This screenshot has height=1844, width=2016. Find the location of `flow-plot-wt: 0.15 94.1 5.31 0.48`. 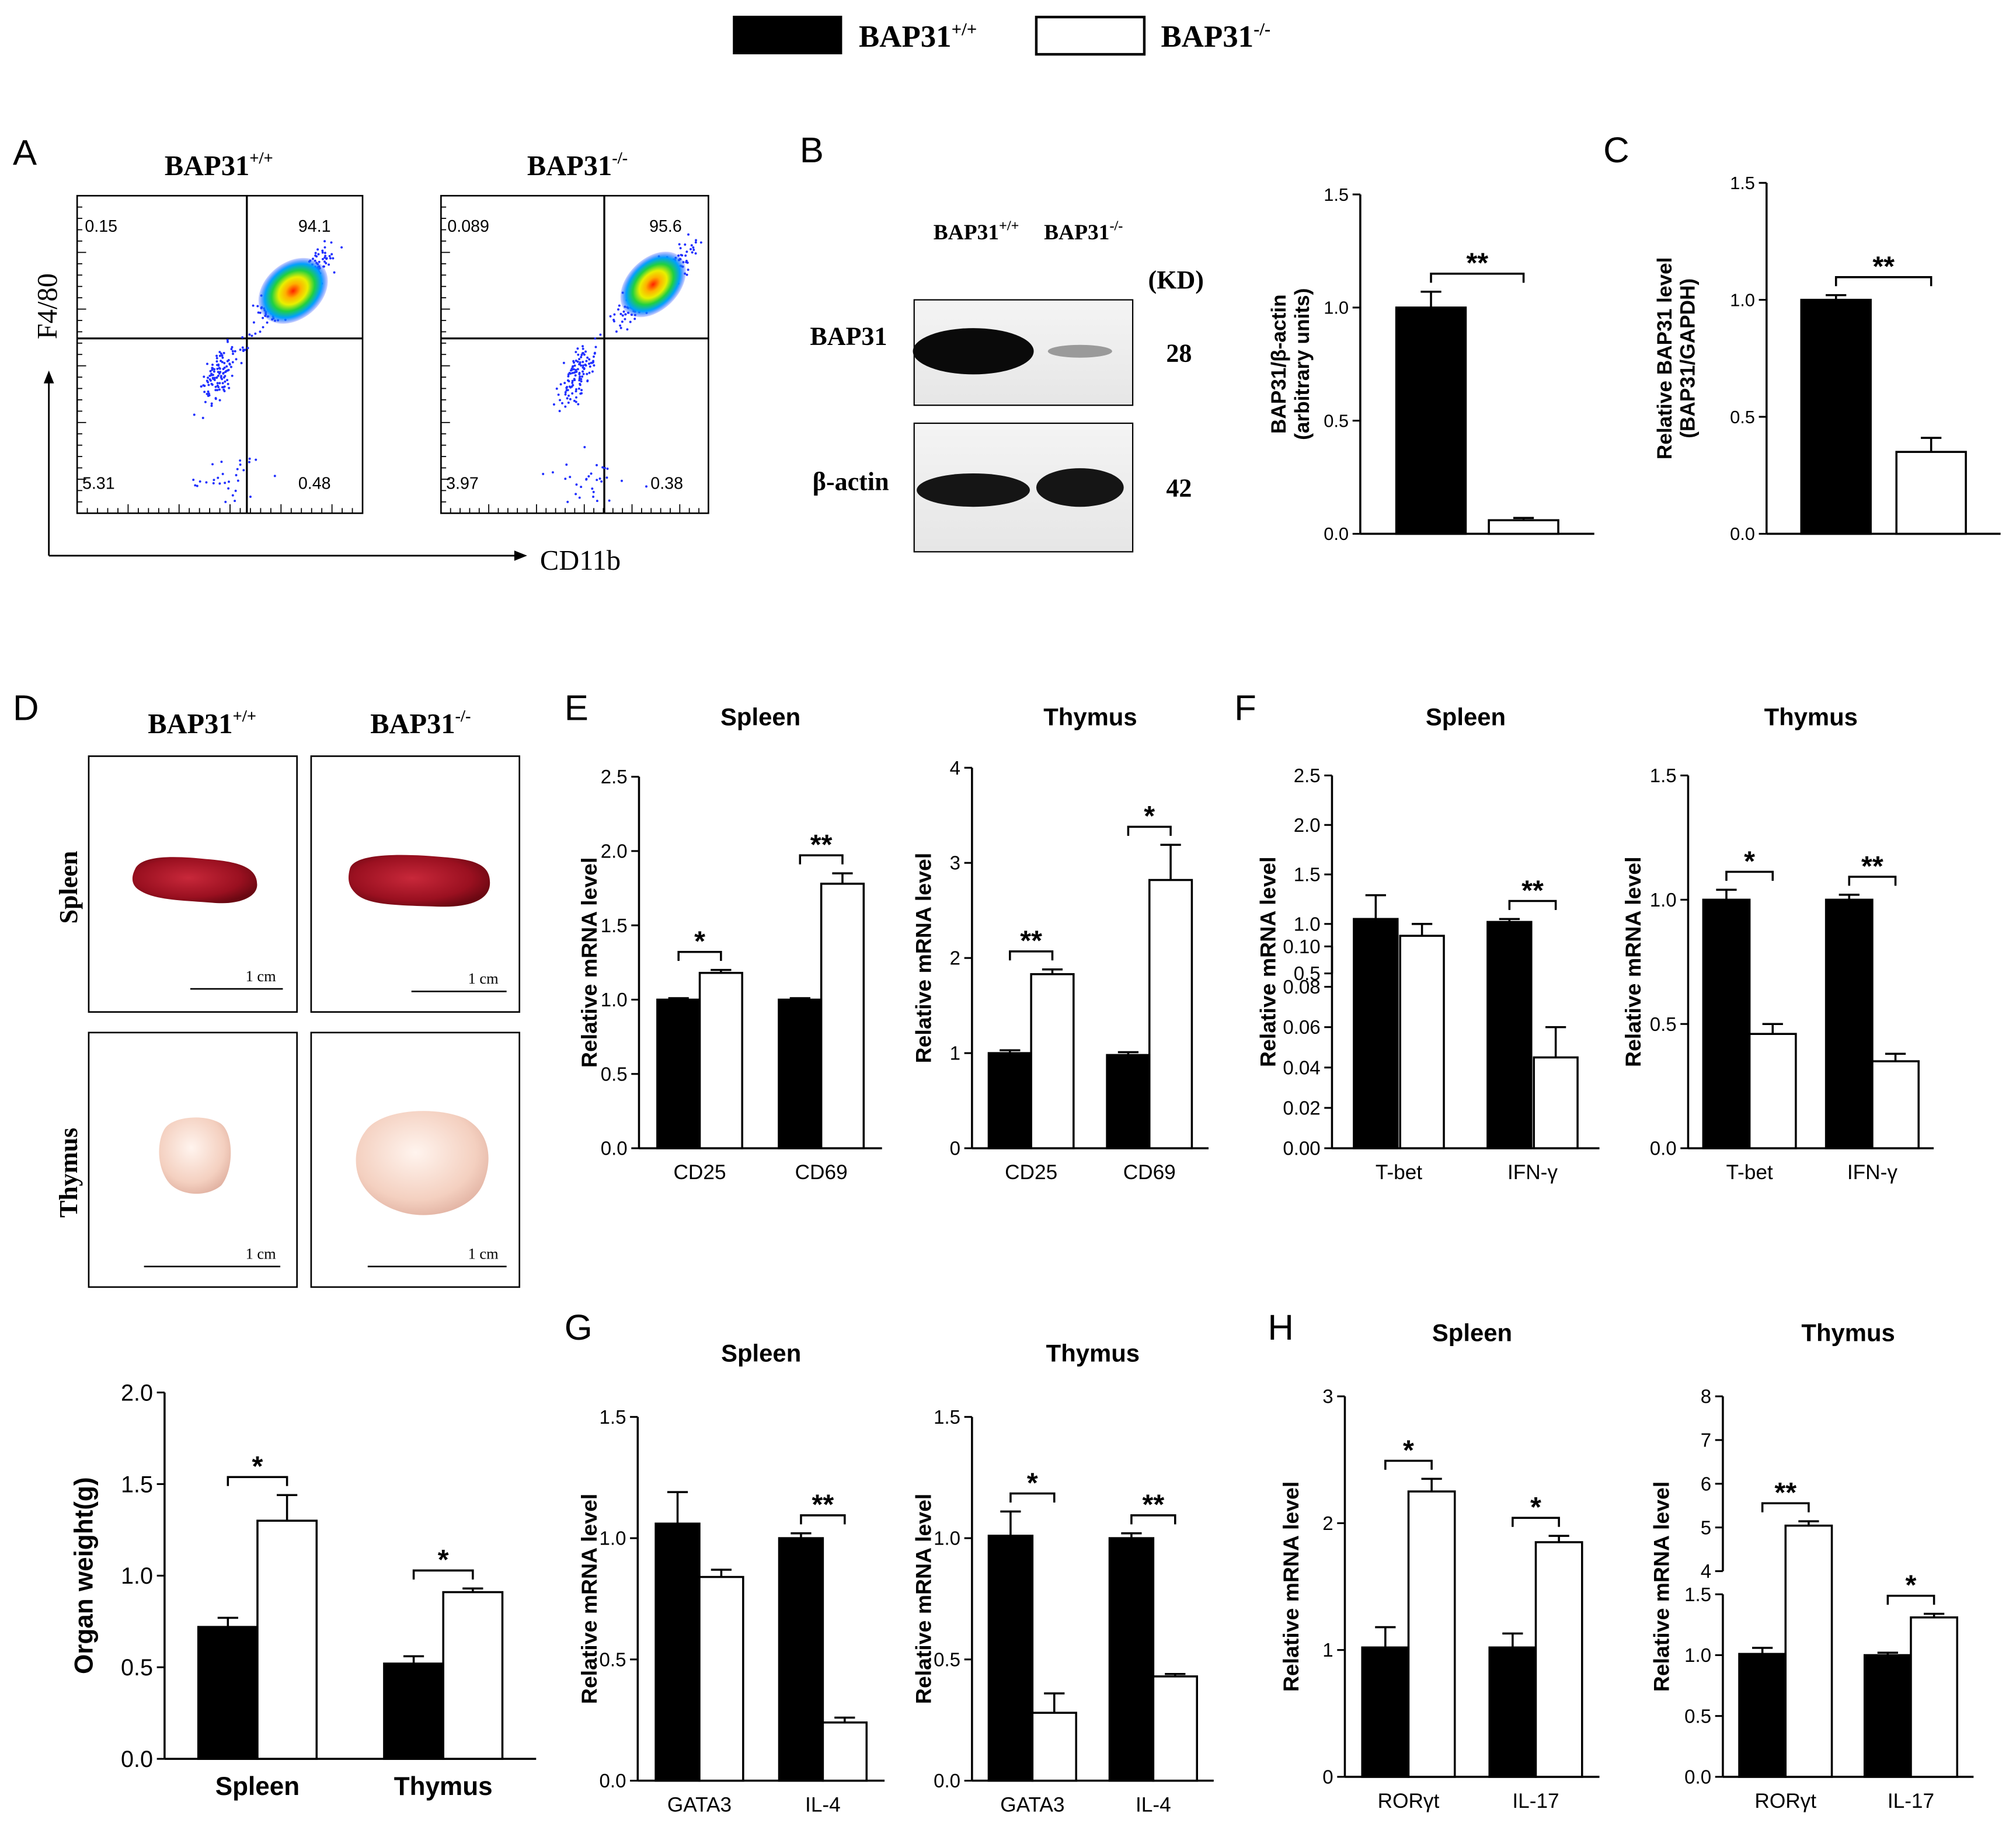

flow-plot-wt: 0.15 94.1 5.31 0.48 is located at coordinates (220, 354).